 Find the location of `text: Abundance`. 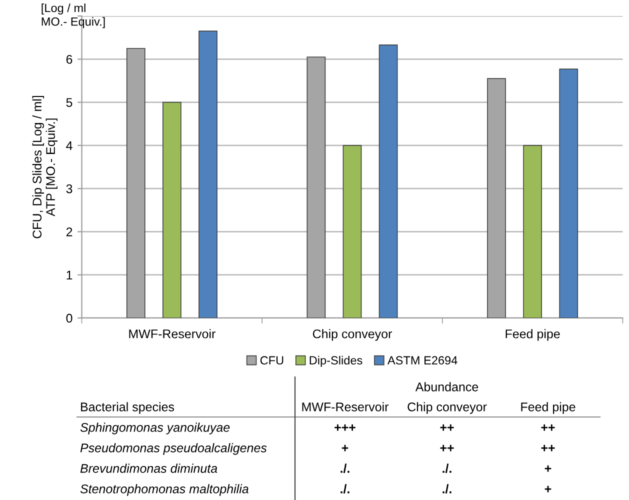

text: Abundance is located at coordinates (446, 387).